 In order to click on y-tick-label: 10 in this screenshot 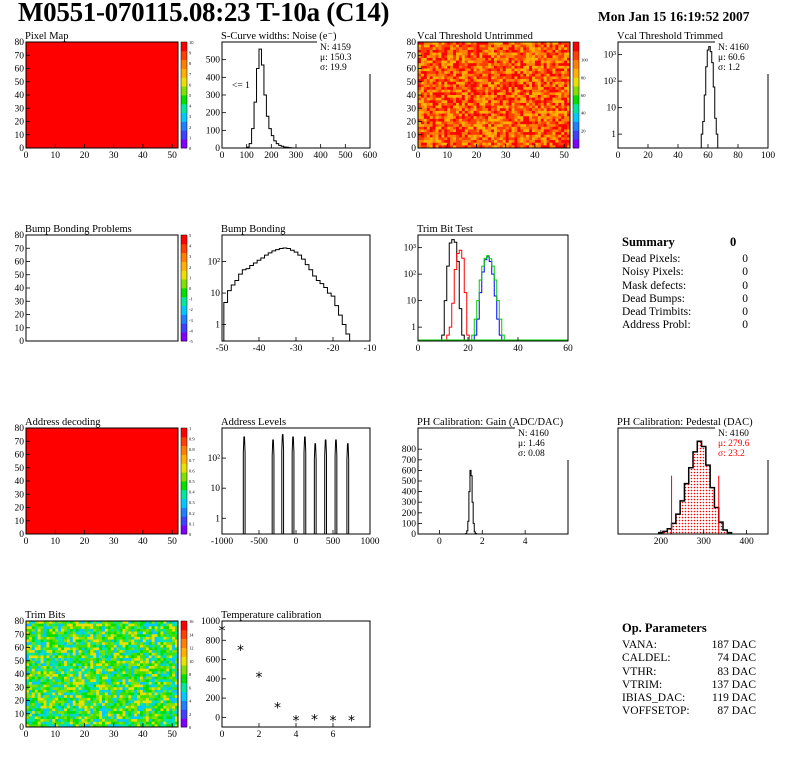, I will do `click(612, 109)`.